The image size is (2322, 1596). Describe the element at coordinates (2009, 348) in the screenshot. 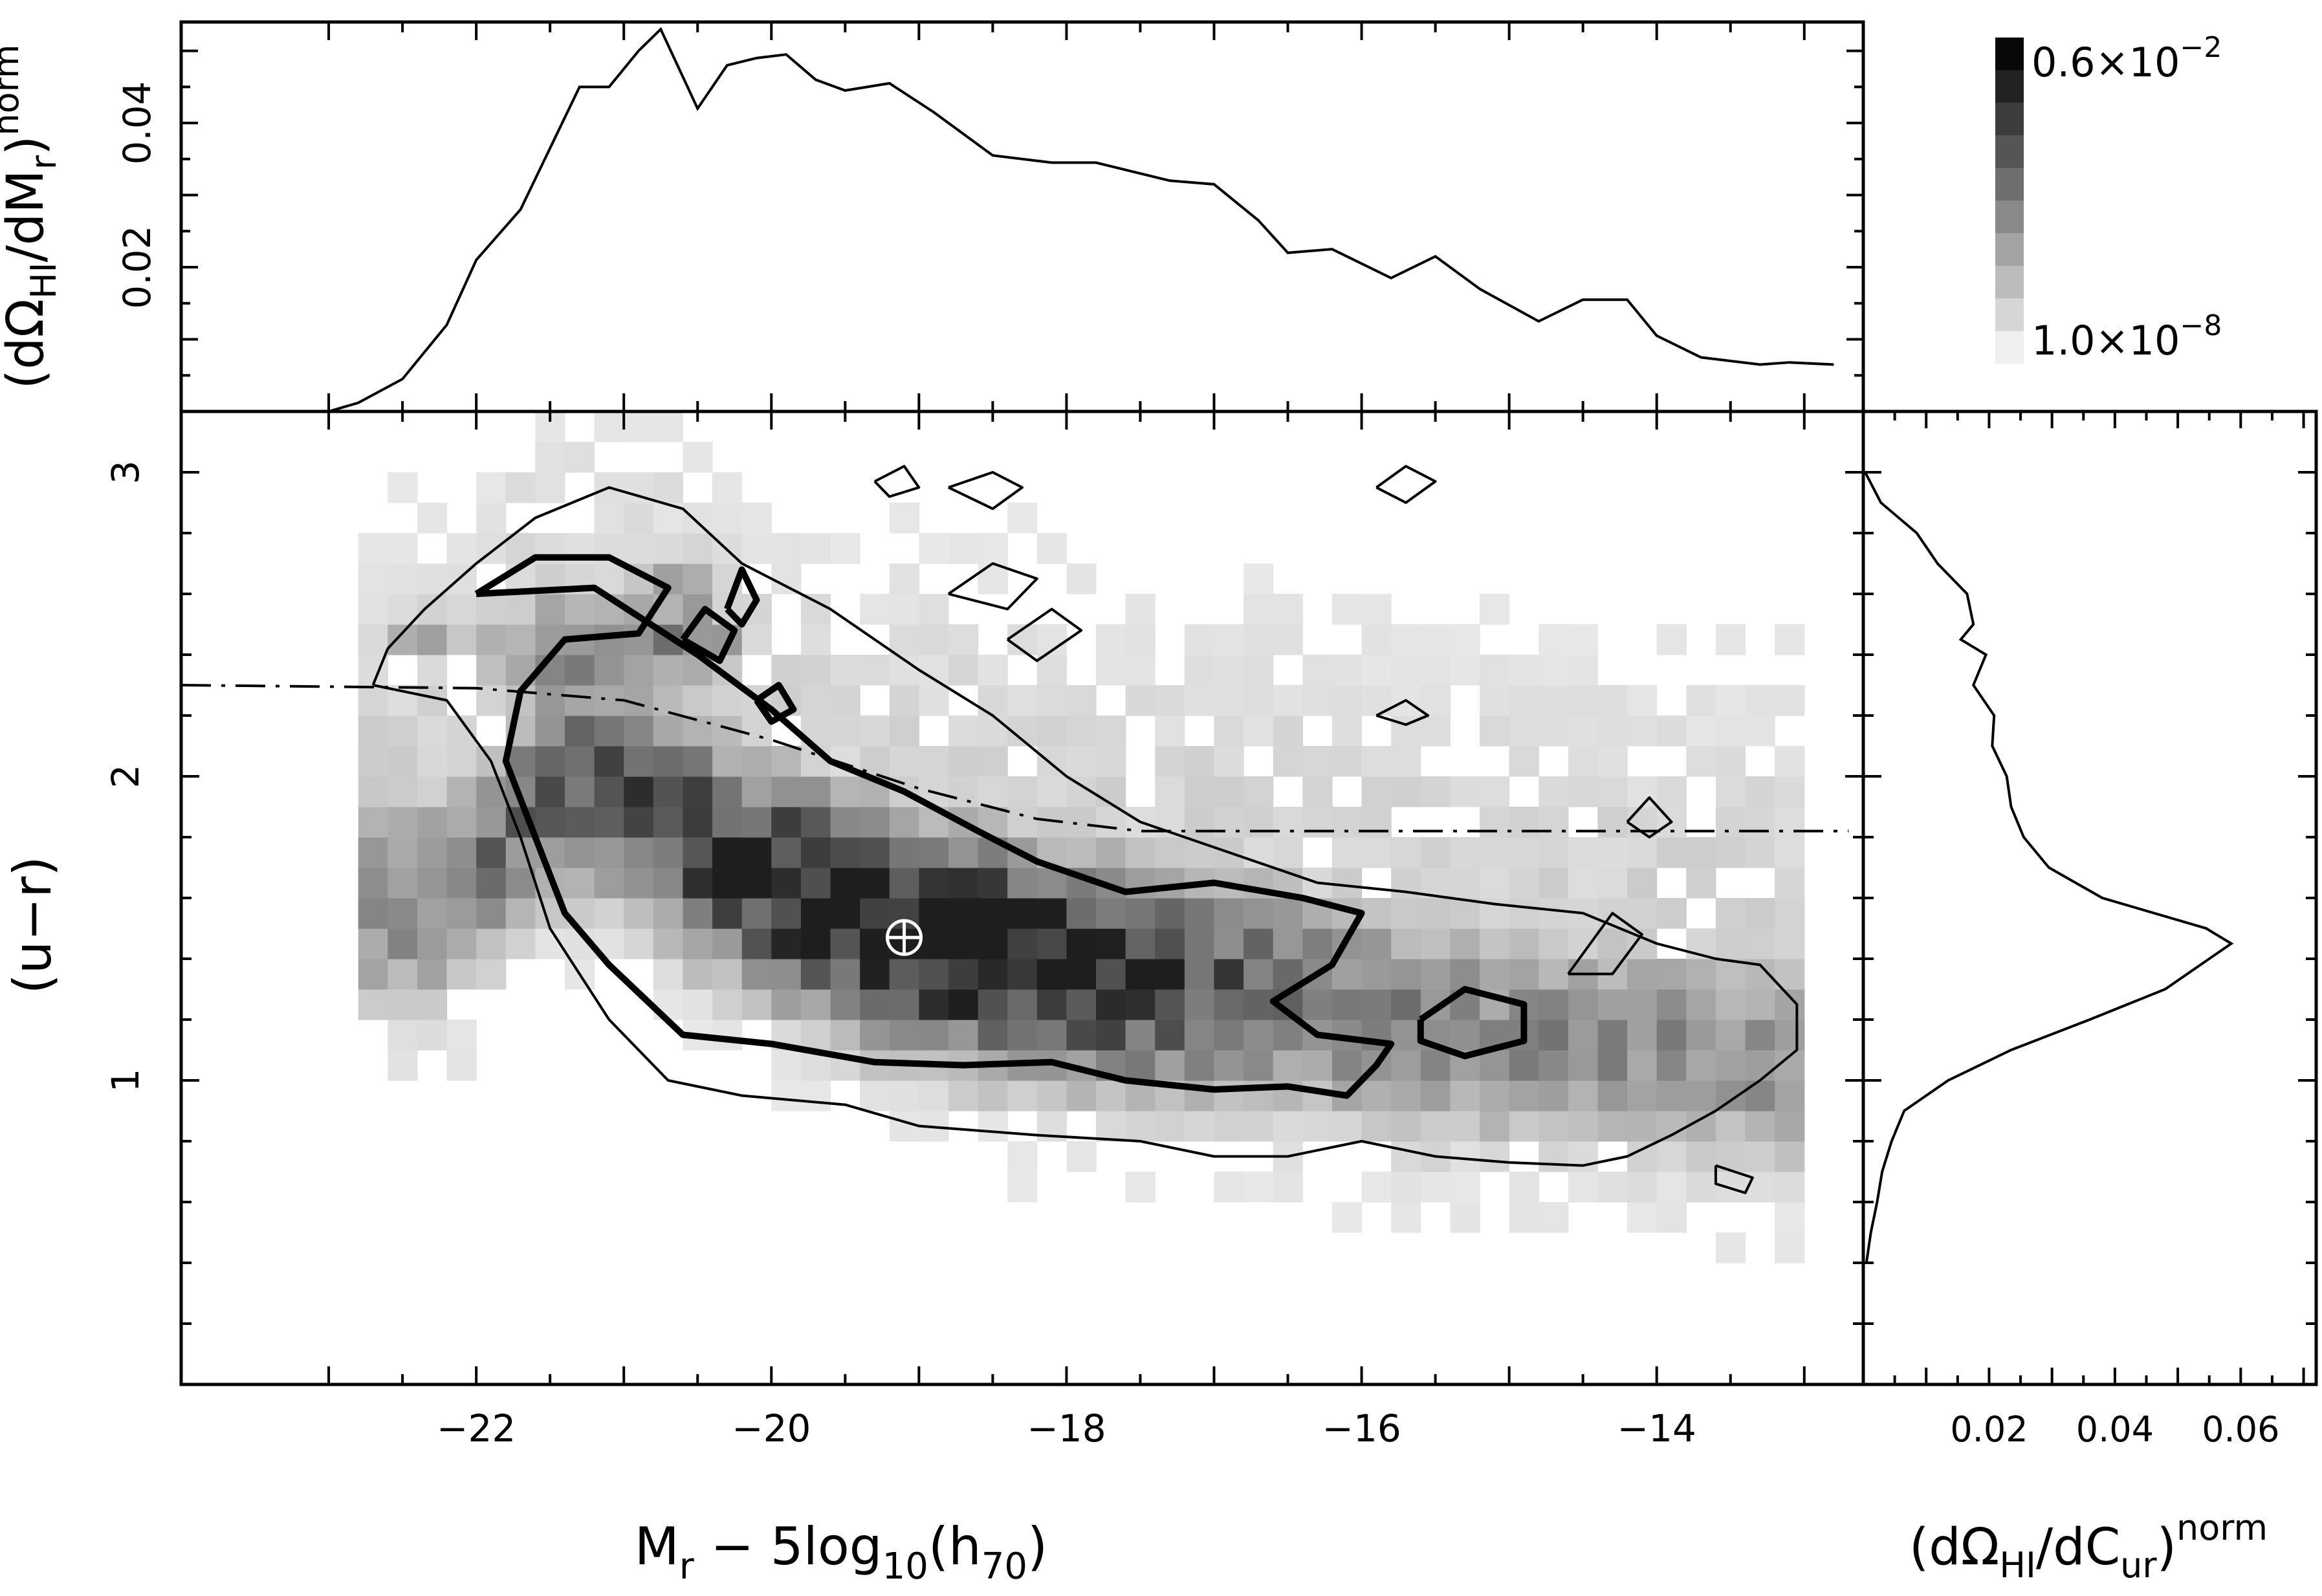

I see `colorbar-step` at that location.